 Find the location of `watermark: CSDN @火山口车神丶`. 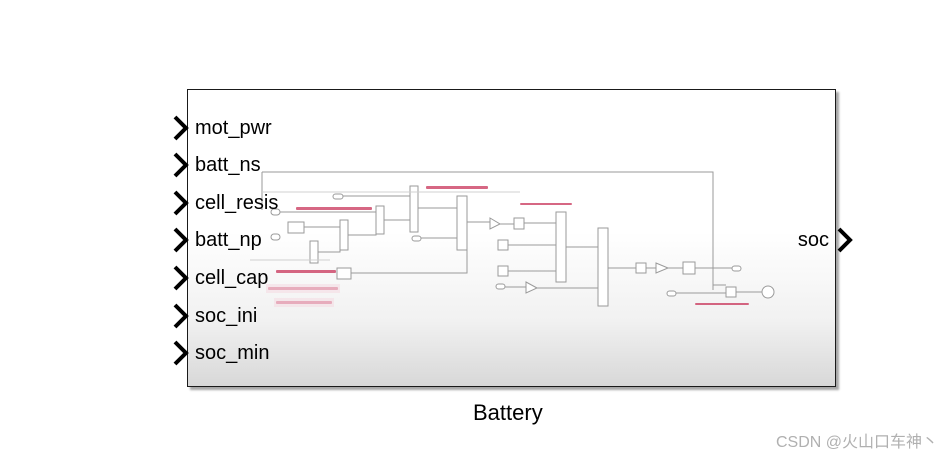

watermark: CSDN @火山口车神丶 is located at coordinates (856, 442).